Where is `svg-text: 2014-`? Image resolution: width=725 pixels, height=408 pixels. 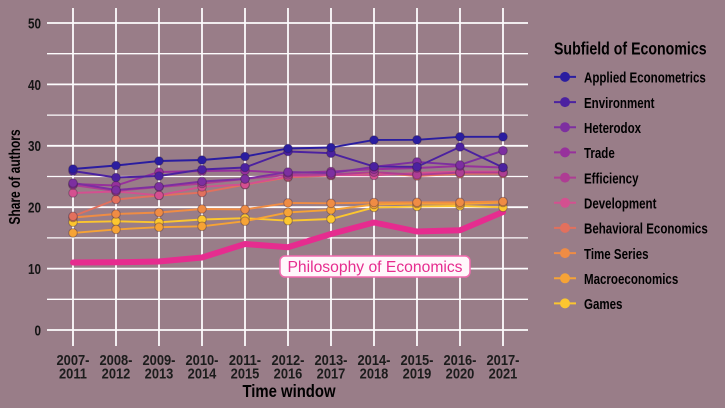
svg-text: 2014- is located at coordinates (374, 359).